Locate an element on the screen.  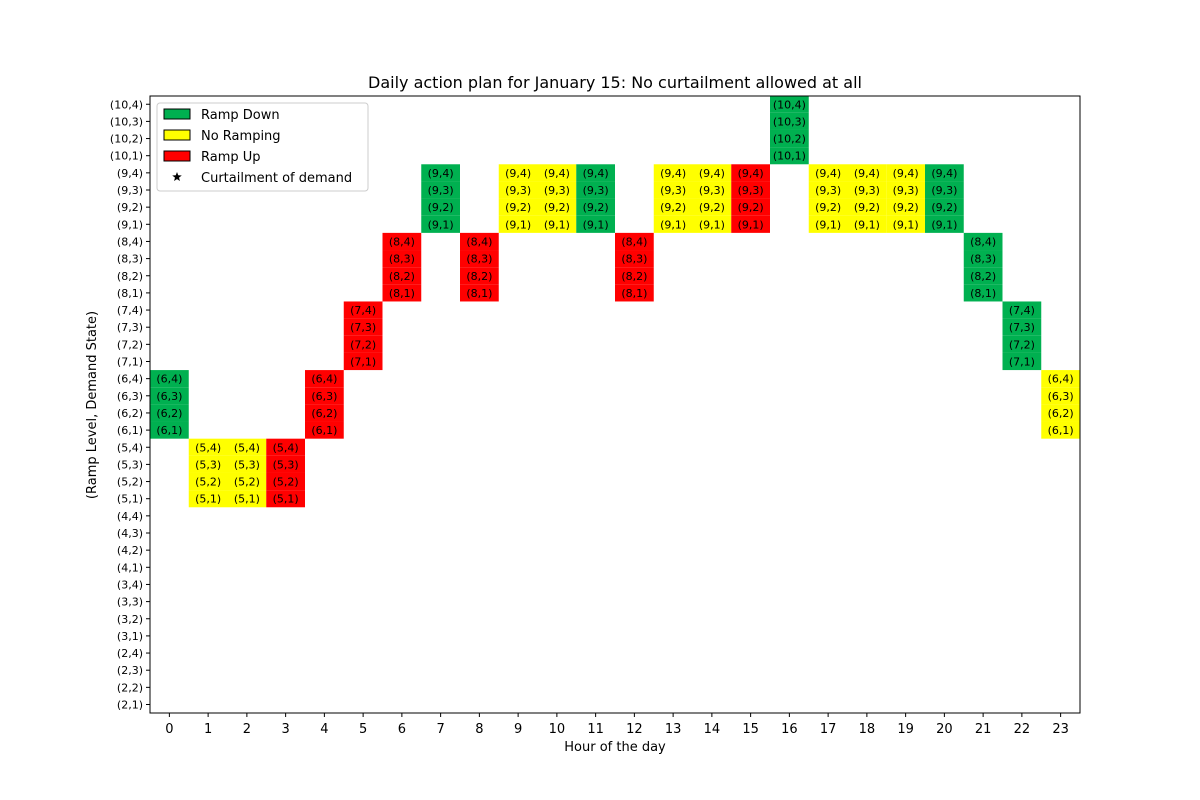
y-tick-label: (2,2) is located at coordinates (130, 687).